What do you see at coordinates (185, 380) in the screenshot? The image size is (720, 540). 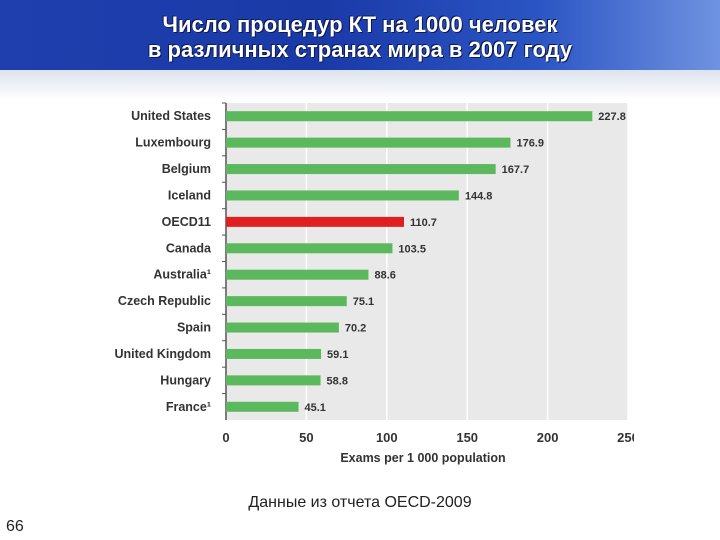 I see `category-label: Hungary` at bounding box center [185, 380].